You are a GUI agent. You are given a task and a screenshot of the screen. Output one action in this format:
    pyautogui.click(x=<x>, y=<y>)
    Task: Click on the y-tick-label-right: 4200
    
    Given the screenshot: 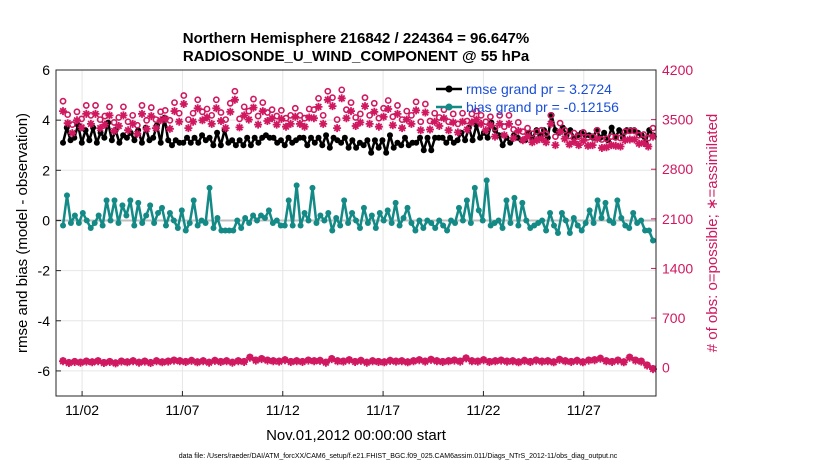 What is the action you would take?
    pyautogui.click(x=677, y=70)
    